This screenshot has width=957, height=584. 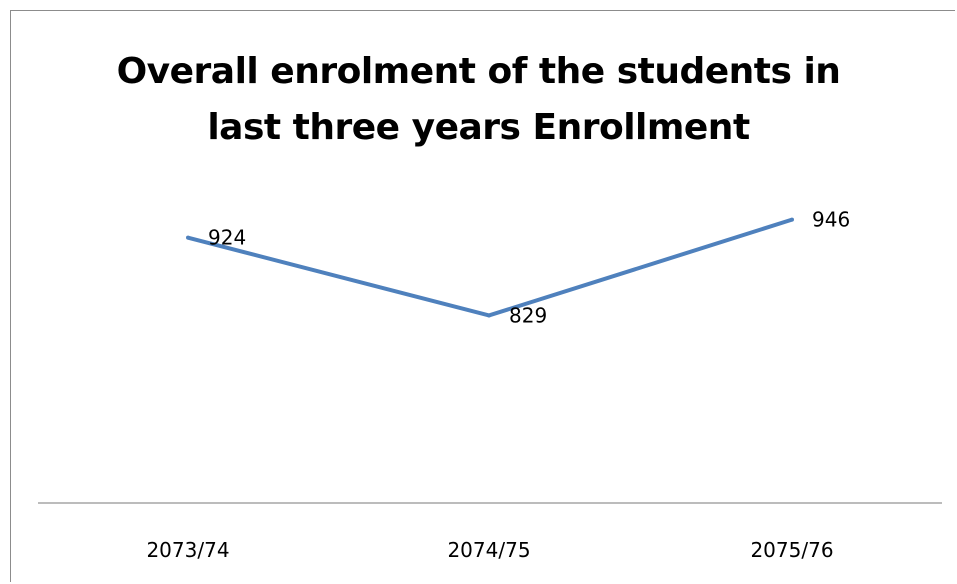 What do you see at coordinates (791, 550) in the screenshot?
I see `x-tick-label-3: 2075/76` at bounding box center [791, 550].